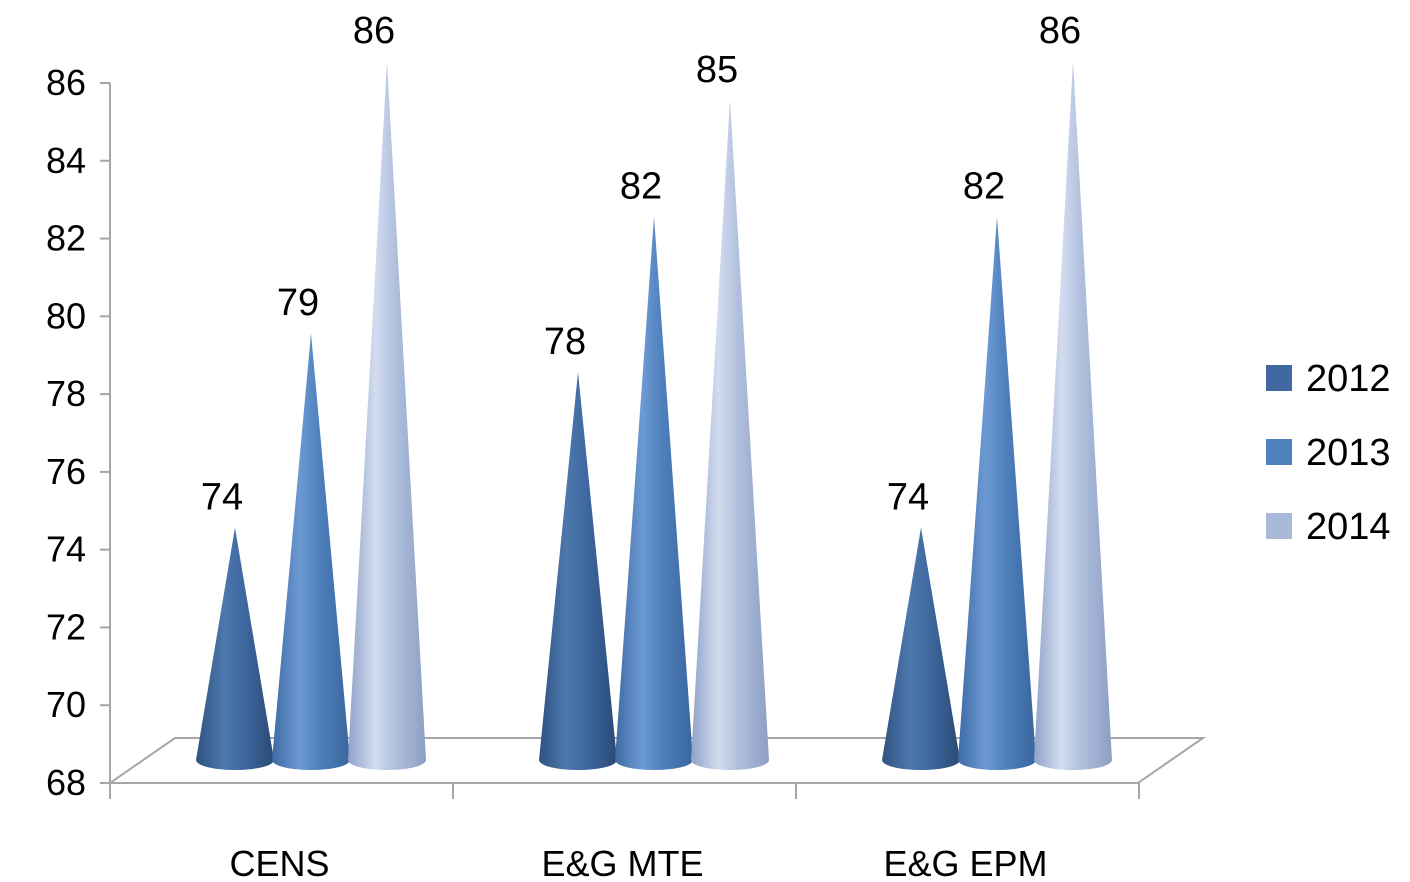 This screenshot has width=1410, height=882. Describe the element at coordinates (1279, 378) in the screenshot. I see `legend-swatch-2012` at that location.